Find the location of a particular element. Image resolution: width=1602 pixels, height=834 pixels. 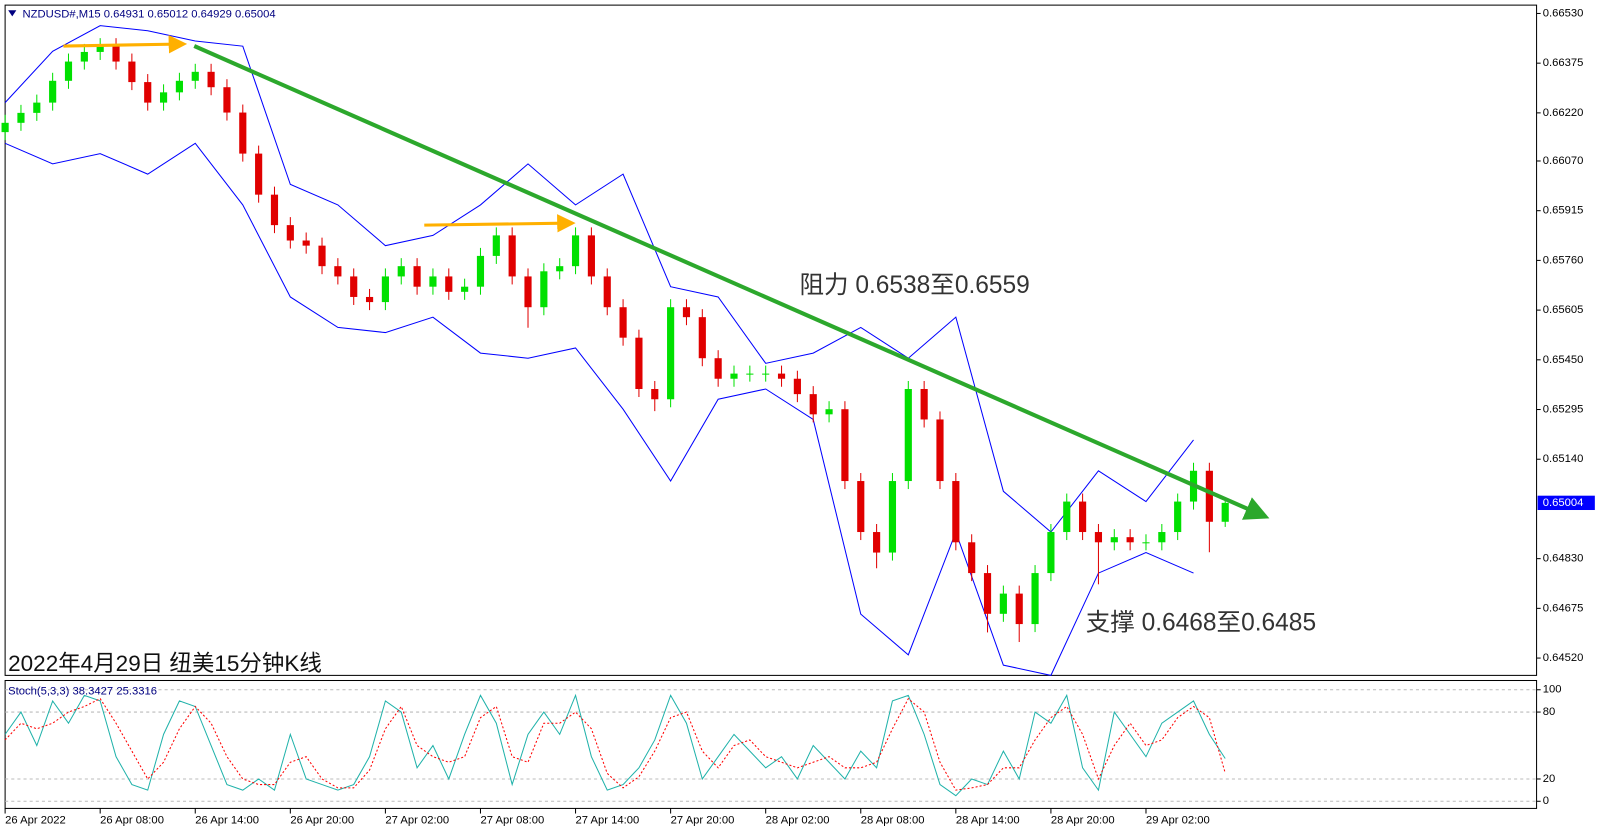

stoch-frame is located at coordinates (771, 744).